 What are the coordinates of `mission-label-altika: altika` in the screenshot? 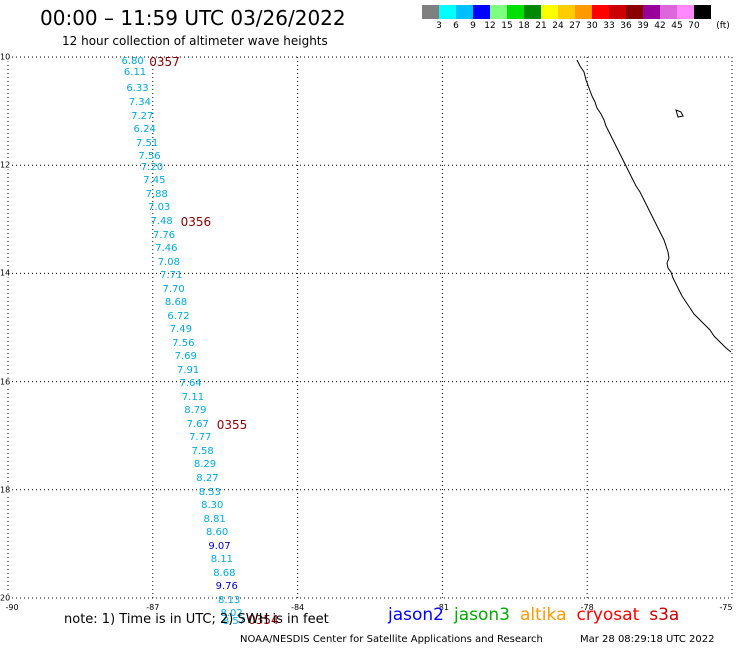 It's located at (543, 615).